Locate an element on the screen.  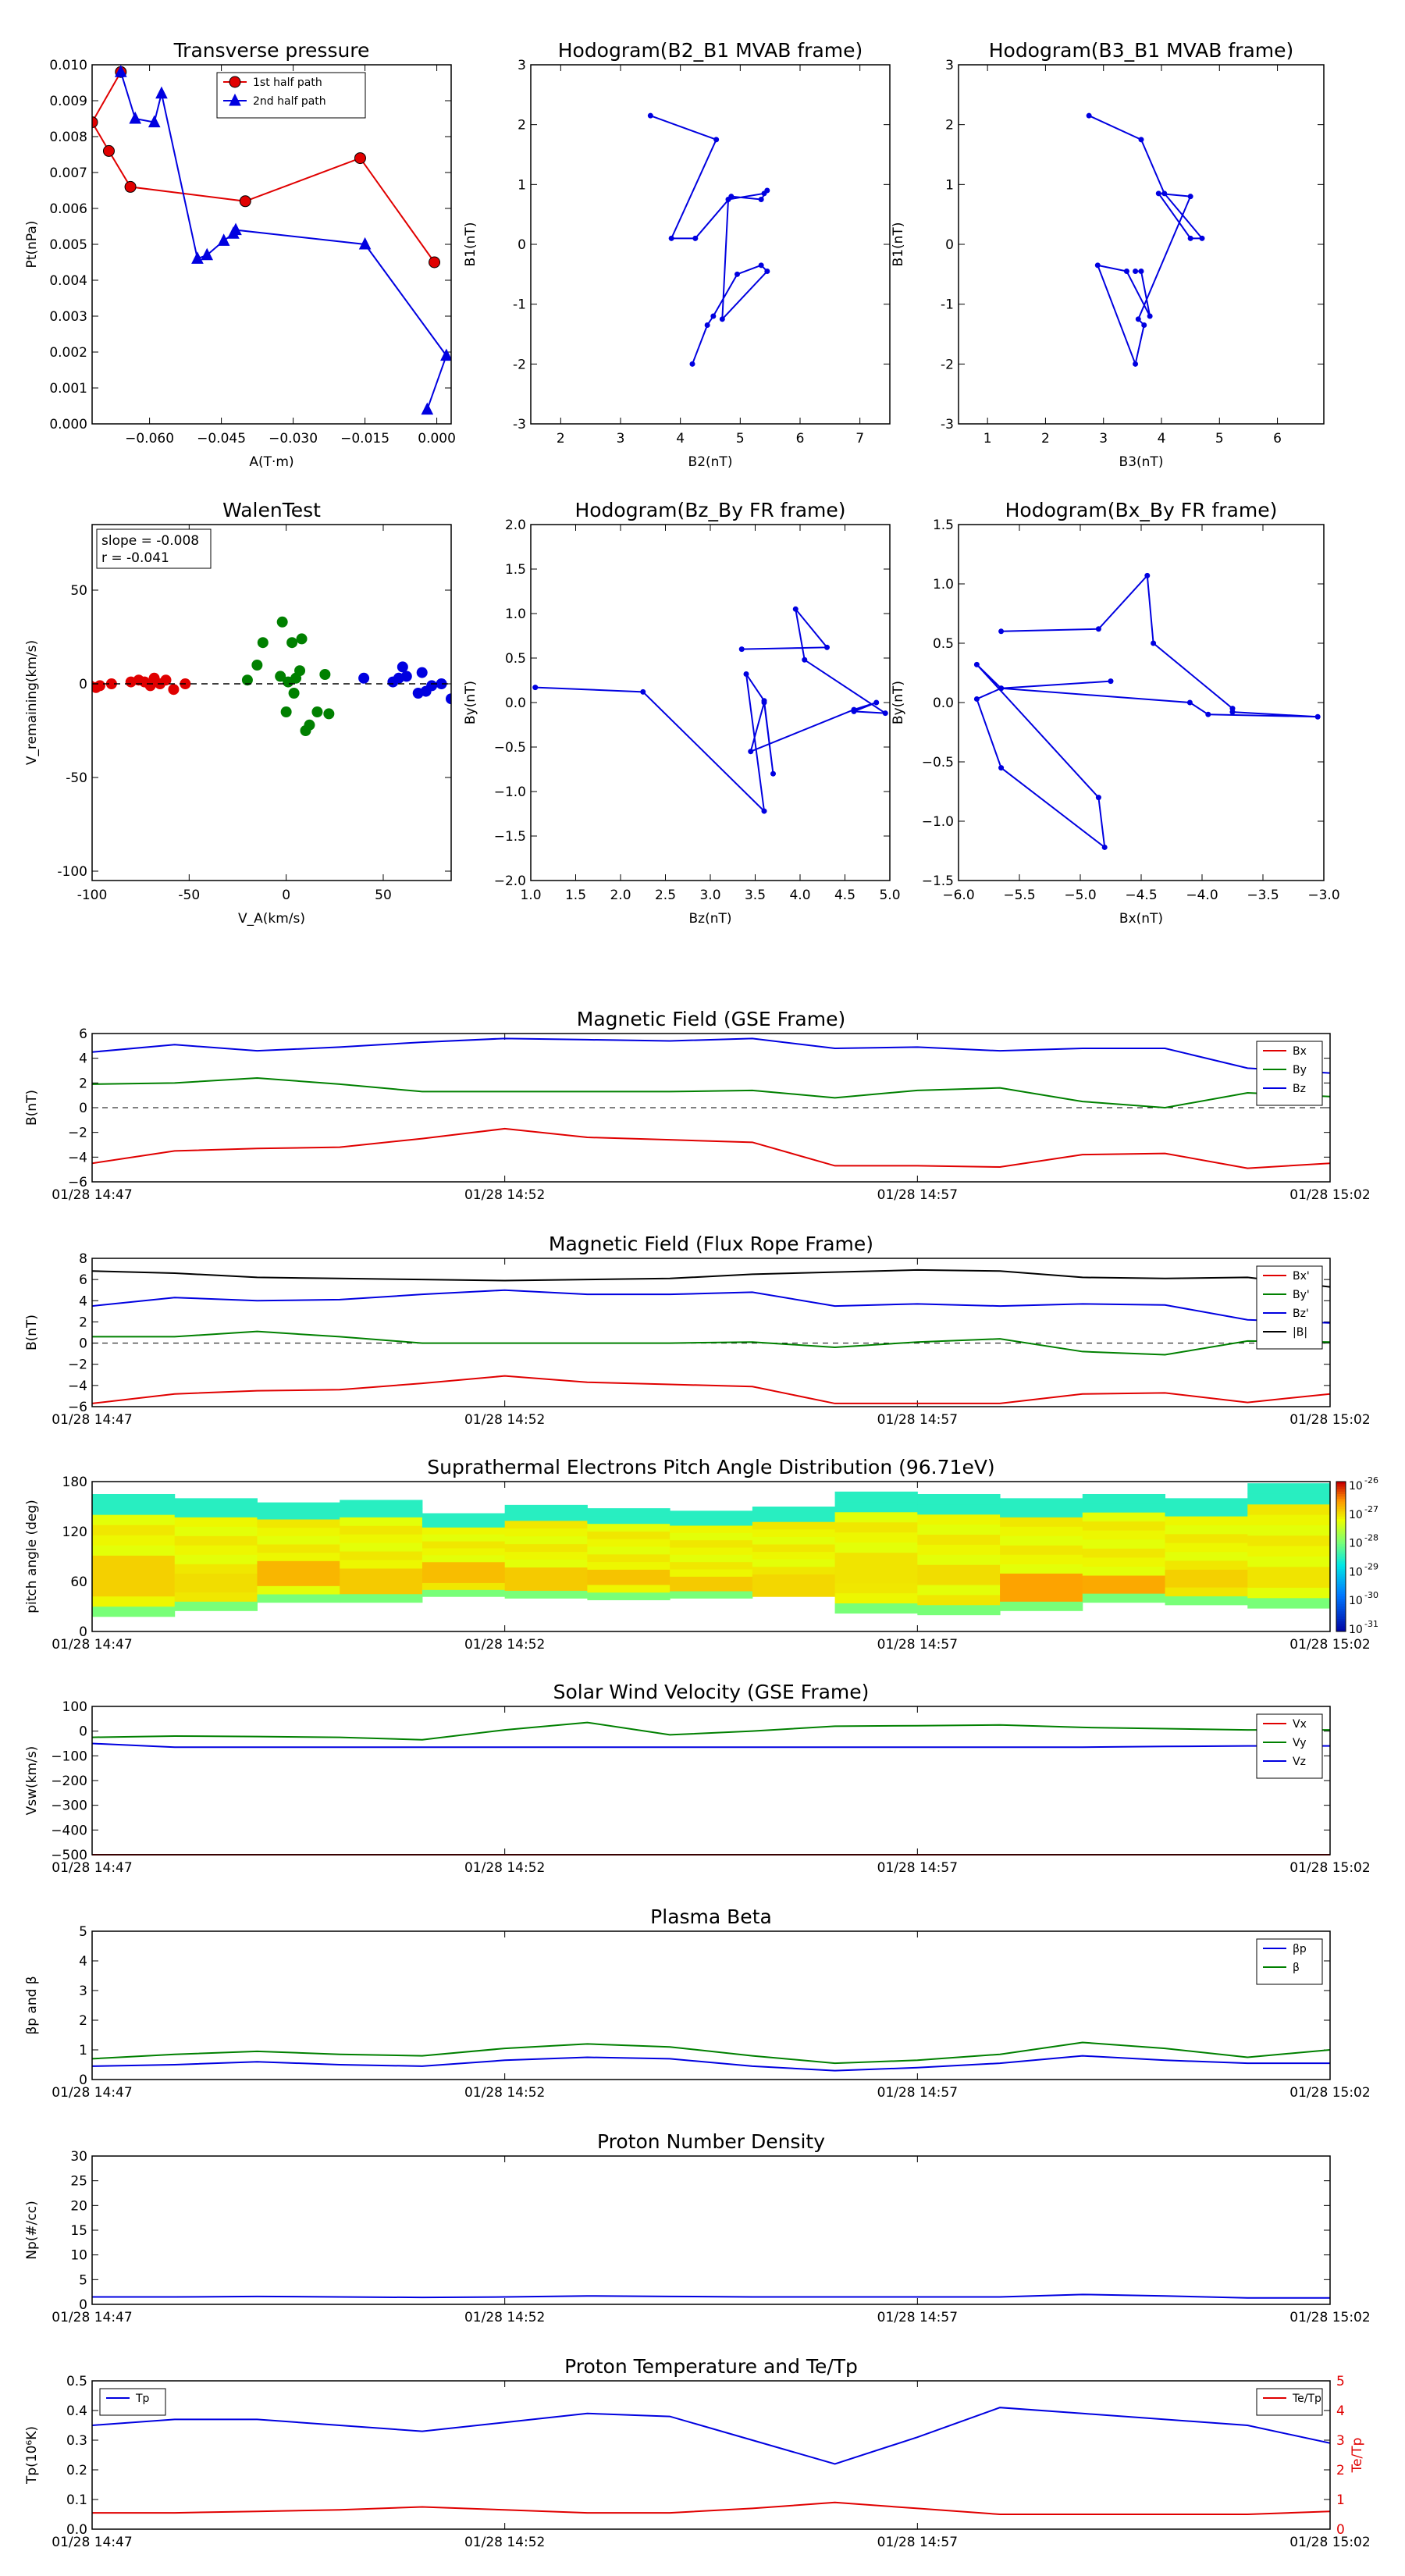
y-tick-label: −1.5 is located at coordinates (510, 837).